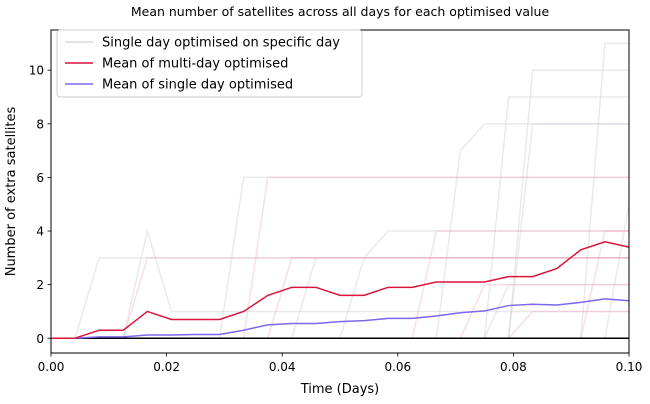 The height and width of the screenshot is (404, 650). What do you see at coordinates (221, 43) in the screenshot?
I see `legend-label-single-day: Single day optimised on specific day` at bounding box center [221, 43].